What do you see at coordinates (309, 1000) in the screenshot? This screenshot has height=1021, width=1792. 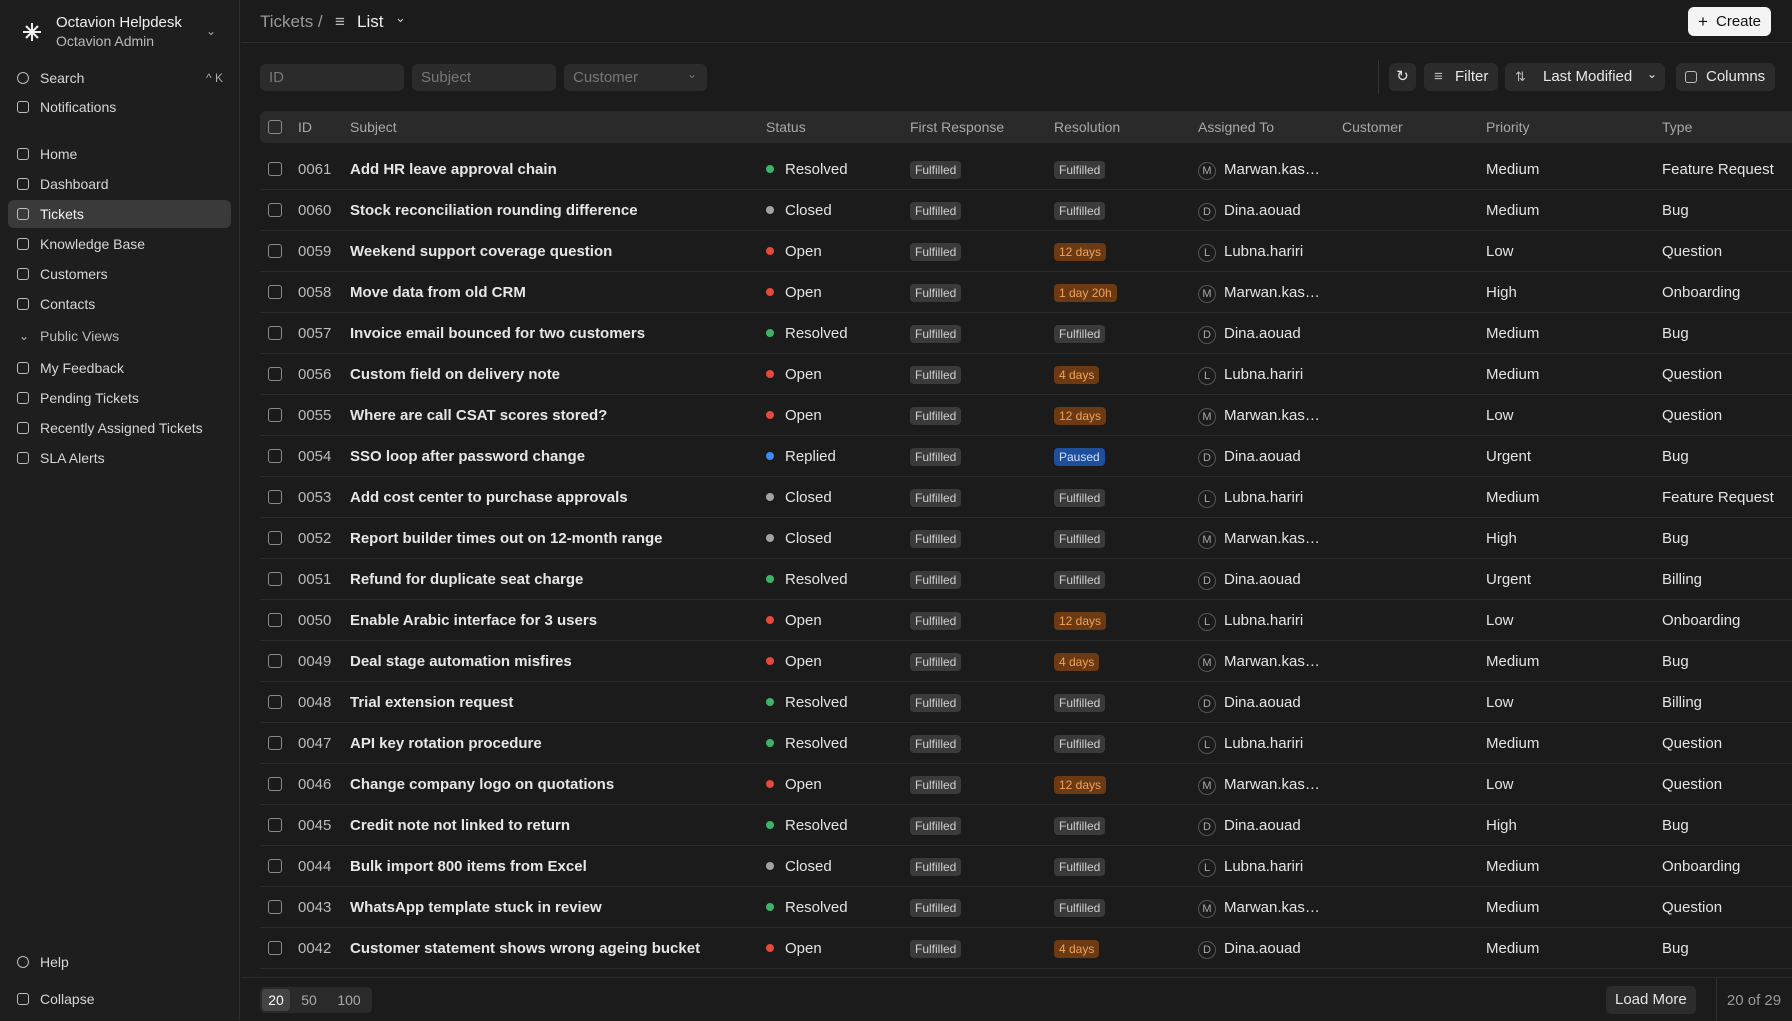 I see `page-size: 50` at bounding box center [309, 1000].